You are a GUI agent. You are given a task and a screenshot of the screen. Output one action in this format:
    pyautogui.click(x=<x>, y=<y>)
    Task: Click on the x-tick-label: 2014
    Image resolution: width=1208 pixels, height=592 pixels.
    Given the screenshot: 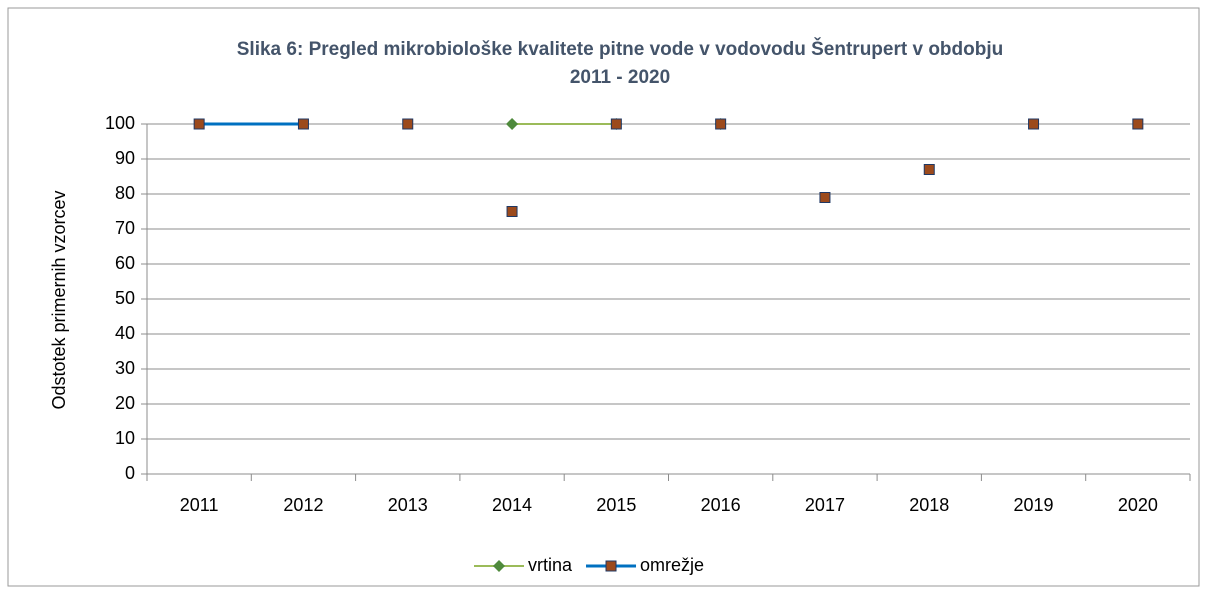 What is the action you would take?
    pyautogui.click(x=512, y=505)
    